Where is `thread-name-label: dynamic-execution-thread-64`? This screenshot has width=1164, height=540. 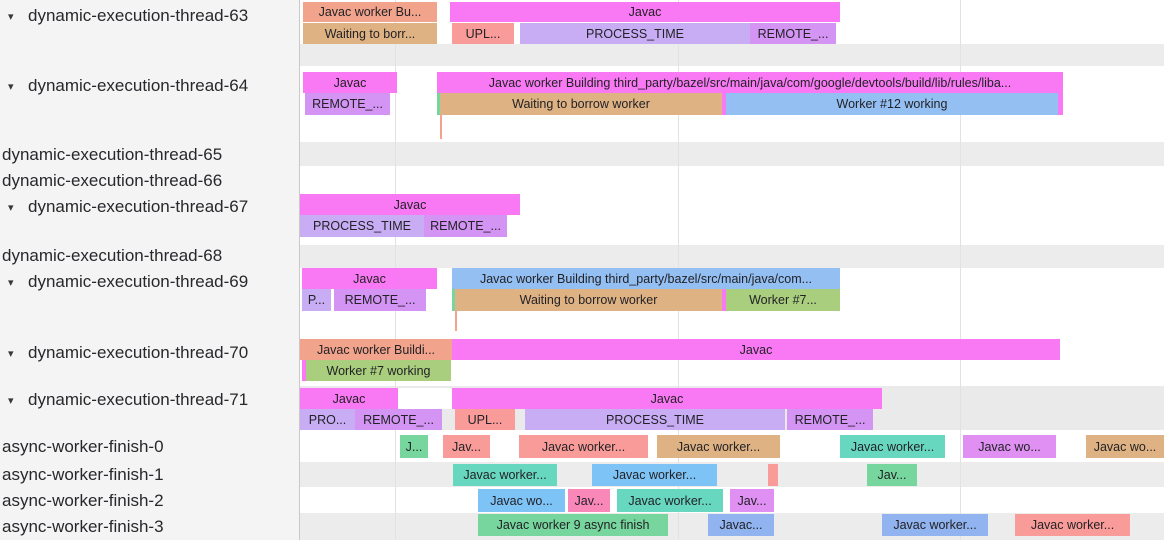
thread-name-label: dynamic-execution-thread-64 is located at coordinates (138, 85).